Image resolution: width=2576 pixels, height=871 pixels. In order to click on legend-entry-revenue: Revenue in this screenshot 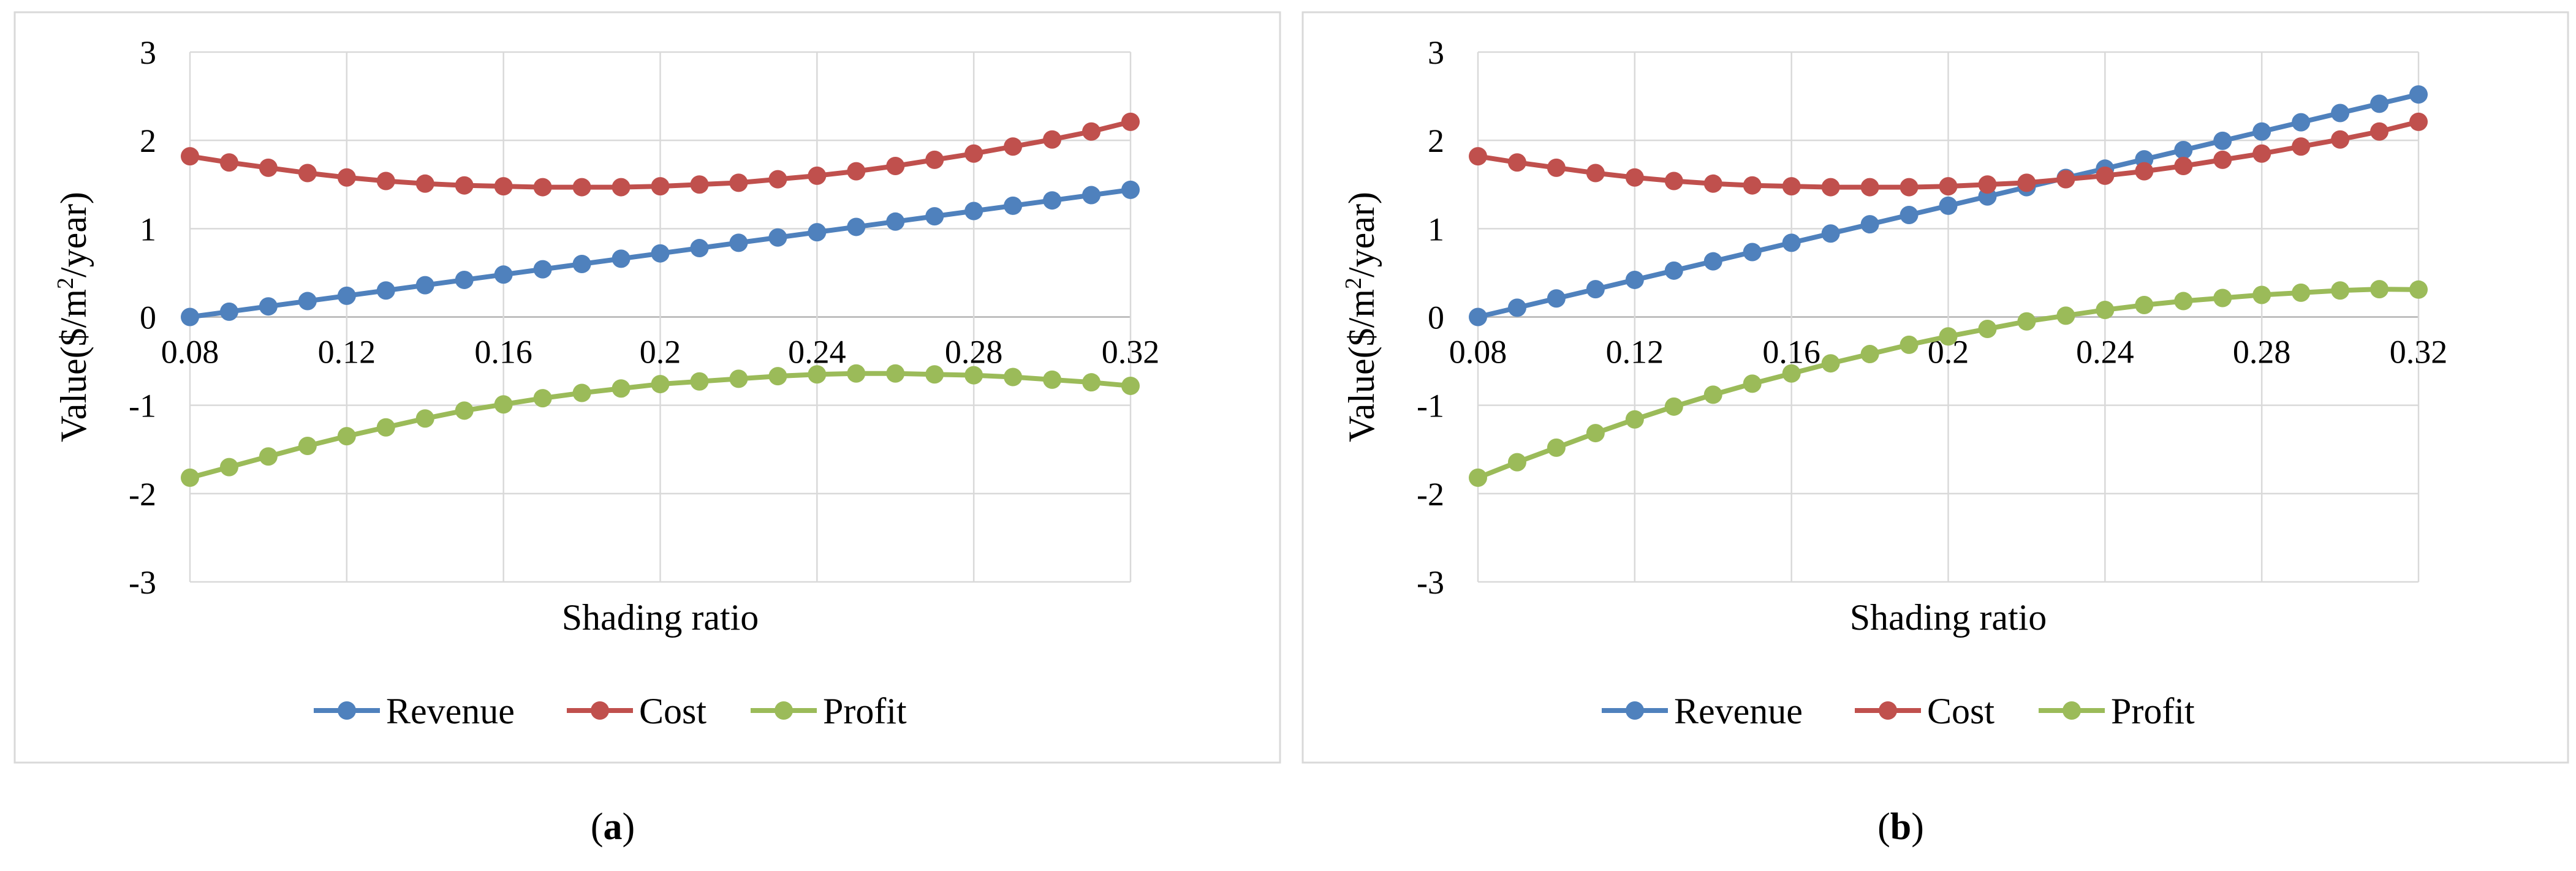, I will do `click(414, 711)`.